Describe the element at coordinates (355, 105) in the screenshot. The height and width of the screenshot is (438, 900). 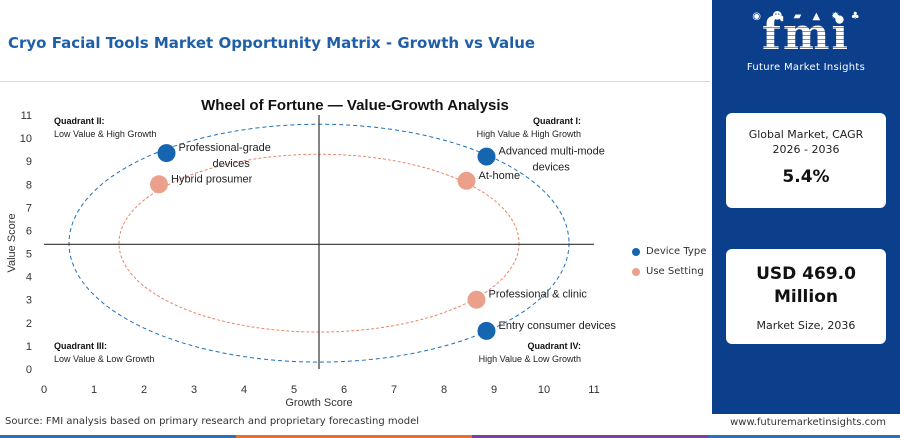
I see `chart-title: Wheel of Fortune — Value-Growth Analysis` at that location.